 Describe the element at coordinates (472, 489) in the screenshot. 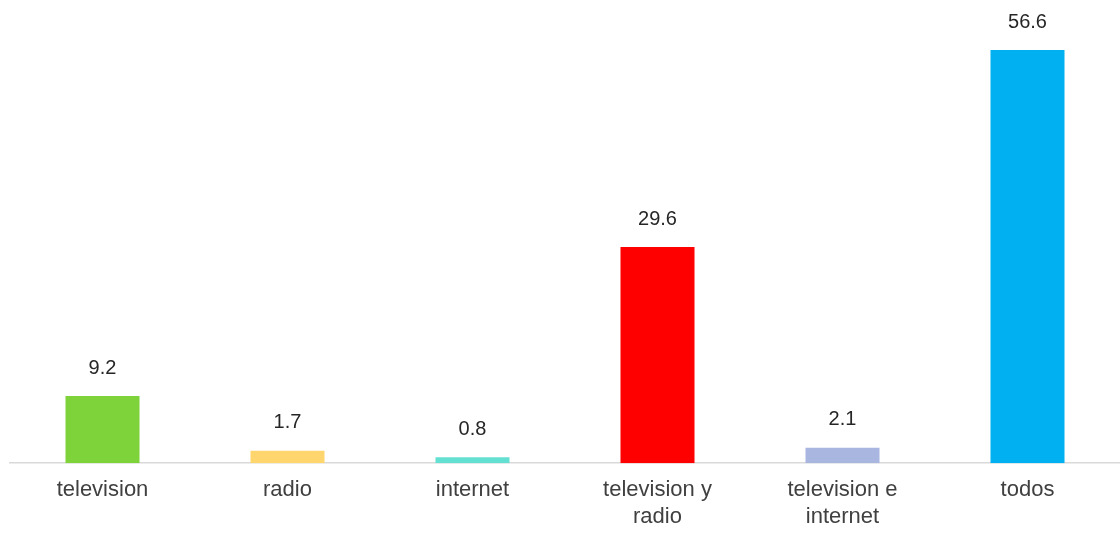

I see `x-tick-label: internet` at that location.